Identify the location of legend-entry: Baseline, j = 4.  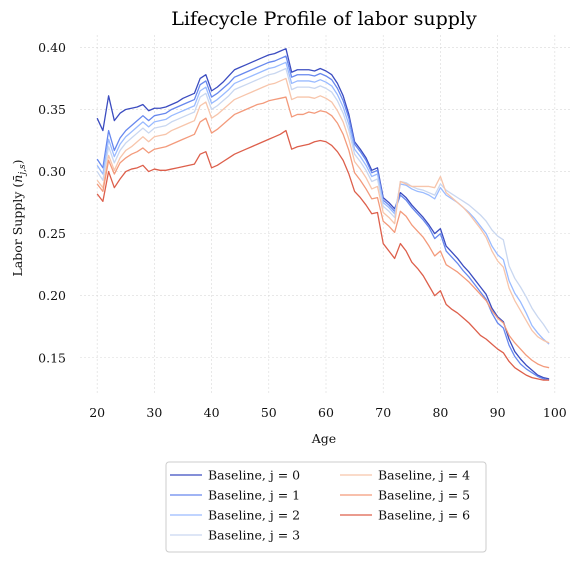
(424, 475).